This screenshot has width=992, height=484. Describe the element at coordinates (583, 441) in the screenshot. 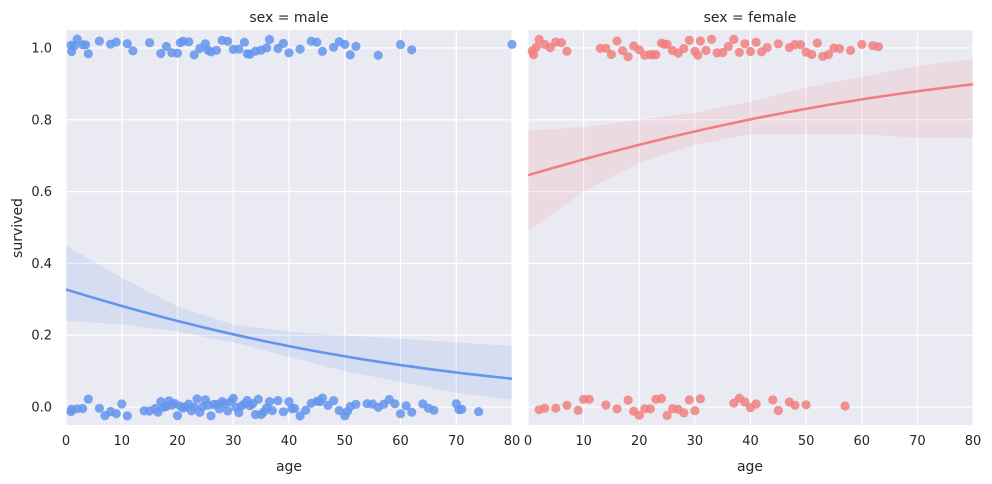

I see `x-tick-label-1: 10` at that location.